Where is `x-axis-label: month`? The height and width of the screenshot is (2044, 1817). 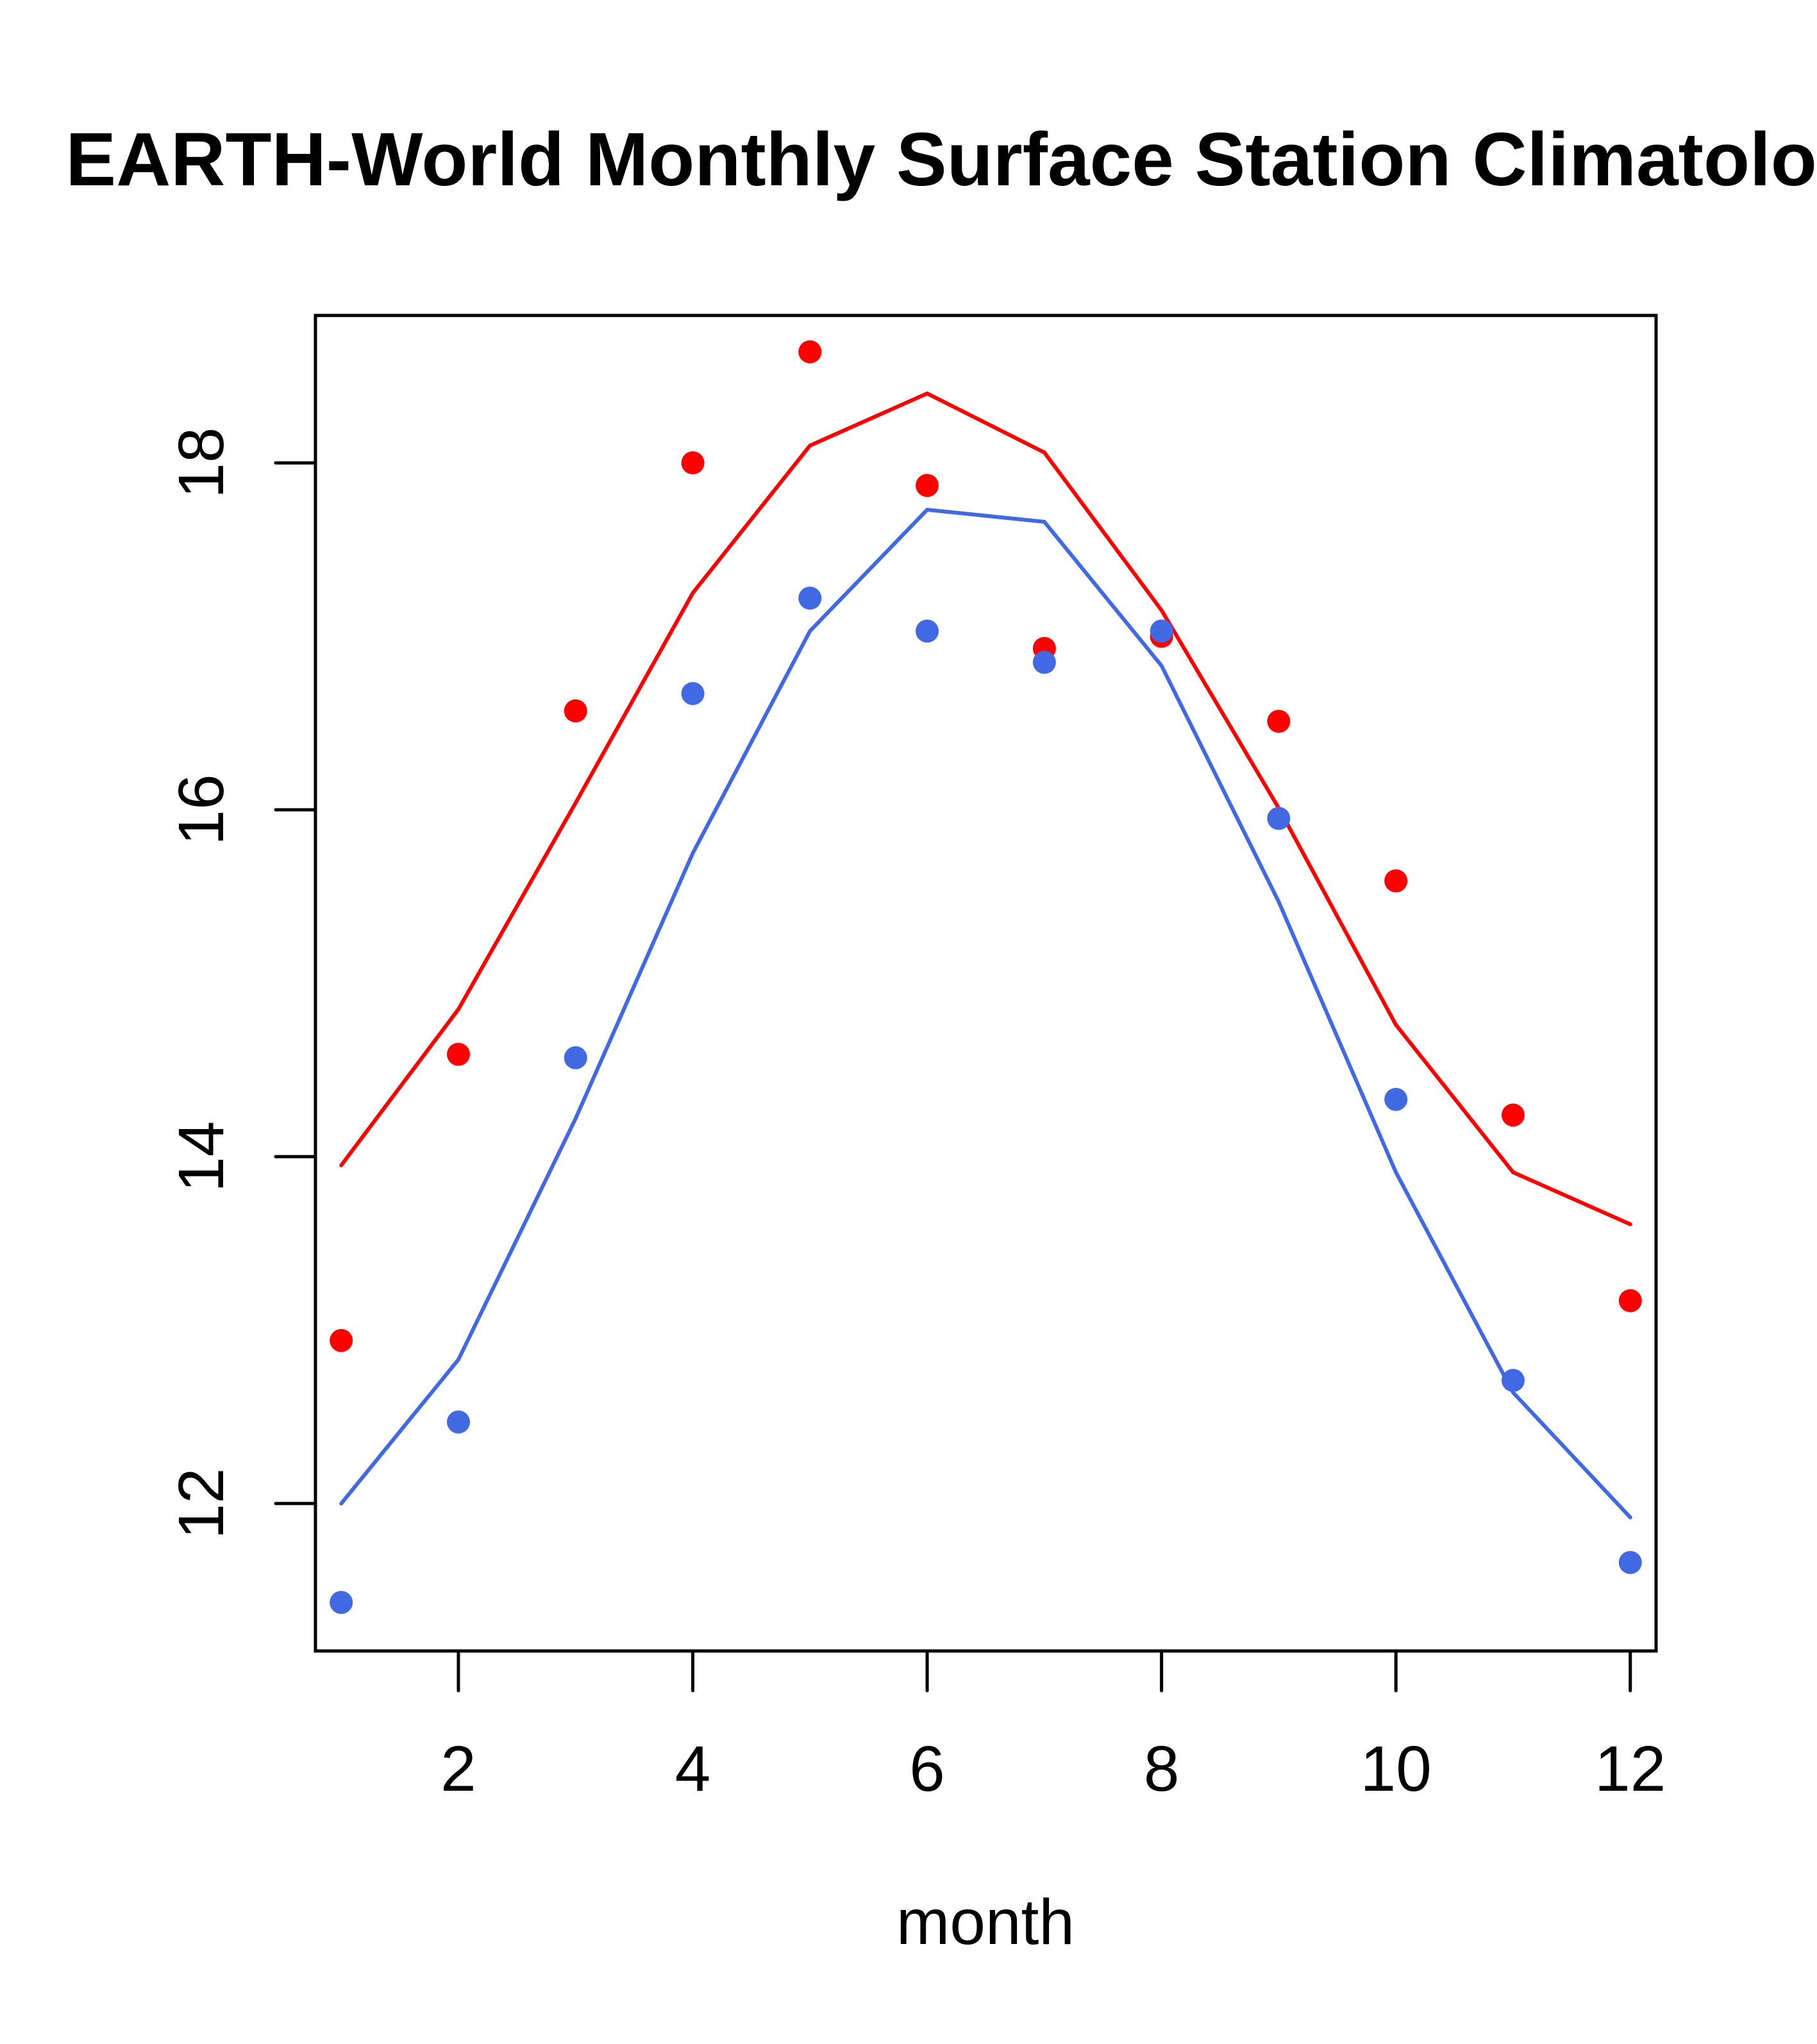
x-axis-label: month is located at coordinates (986, 1922).